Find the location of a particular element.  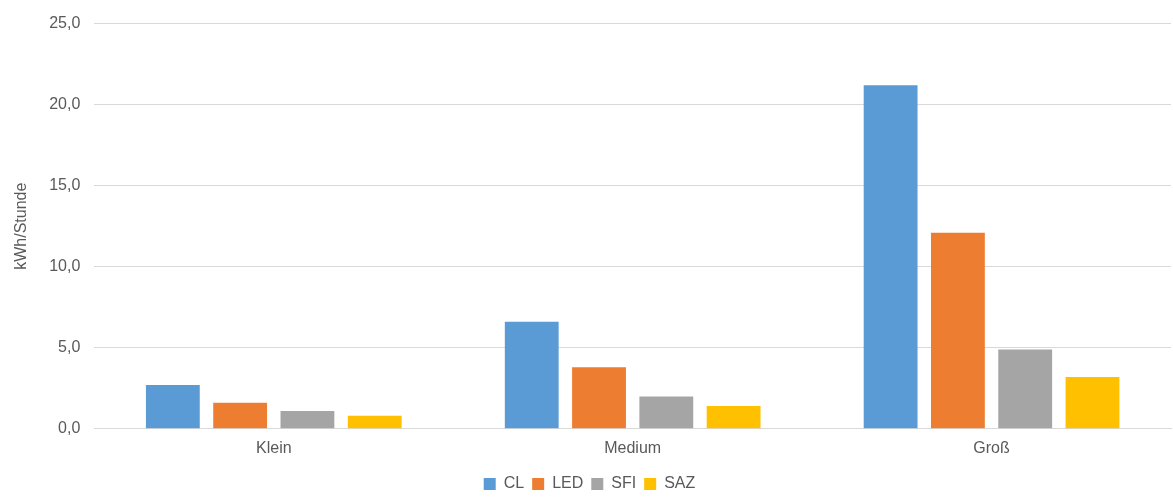

legend-label: LED is located at coordinates (568, 483).